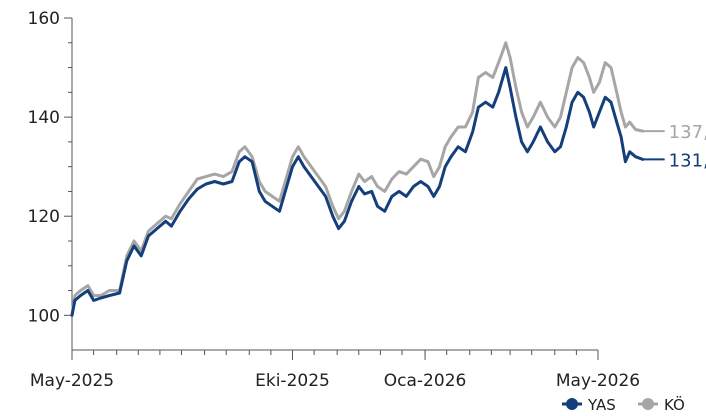 This screenshot has width=706, height=416. What do you see at coordinates (44, 316) in the screenshot?
I see `y-tick-label: 100` at bounding box center [44, 316].